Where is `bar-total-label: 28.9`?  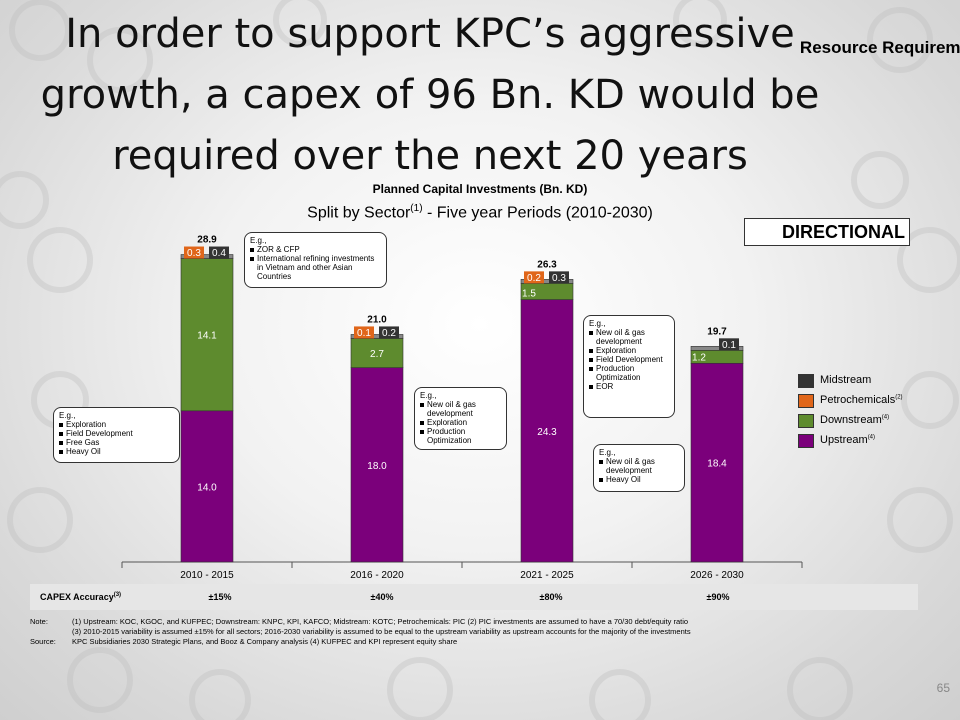
bar-total-label: 28.9 is located at coordinates (207, 240).